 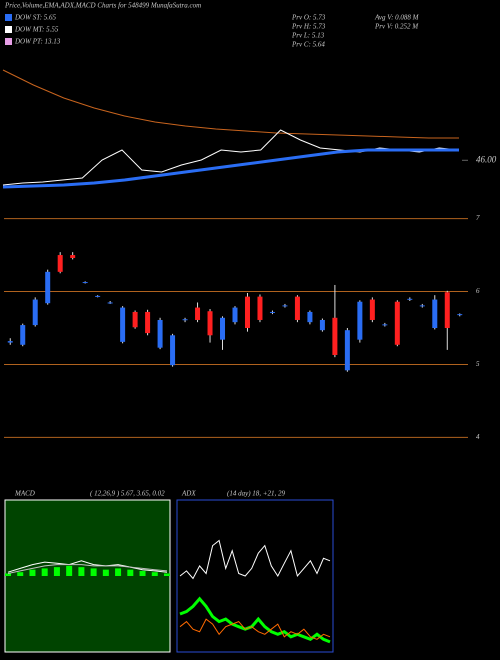 What do you see at coordinates (35, 18) in the screenshot?
I see `legend-label: DOW ST: 5.65` at bounding box center [35, 18].